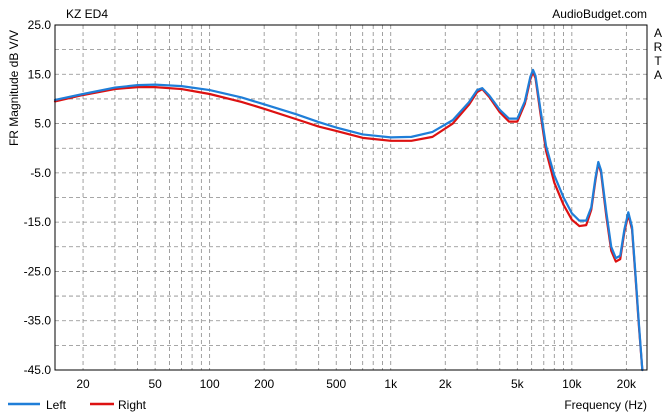  Describe the element at coordinates (155, 384) in the screenshot. I see `x-tick-label: 50` at that location.